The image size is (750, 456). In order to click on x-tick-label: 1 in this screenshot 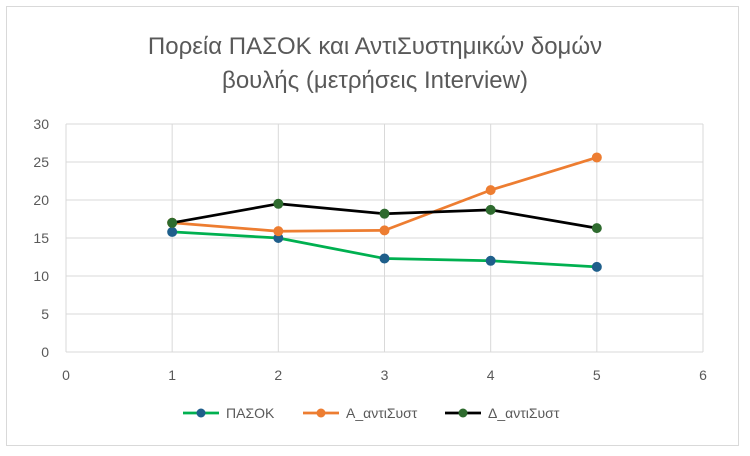, I will do `click(172, 375)`.